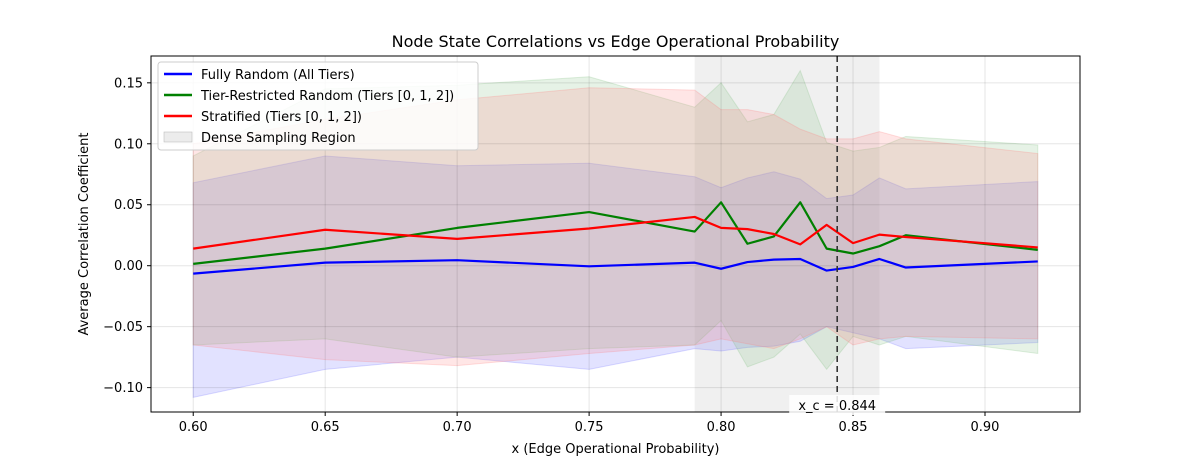 This screenshot has height=463, width=1200. Describe the element at coordinates (84, 233) in the screenshot. I see `y-axis-label: Average Correlation Coefficient` at that location.